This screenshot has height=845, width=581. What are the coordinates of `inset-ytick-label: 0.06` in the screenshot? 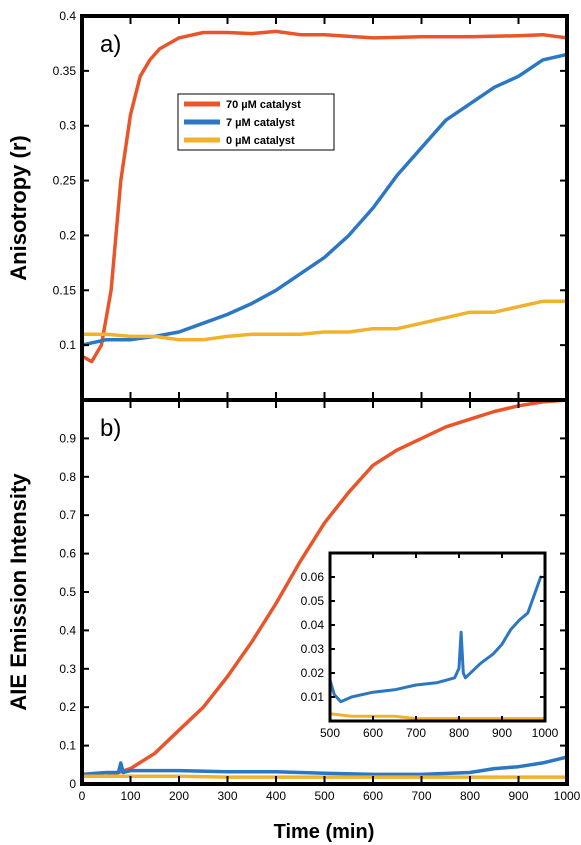 It's located at (313, 577).